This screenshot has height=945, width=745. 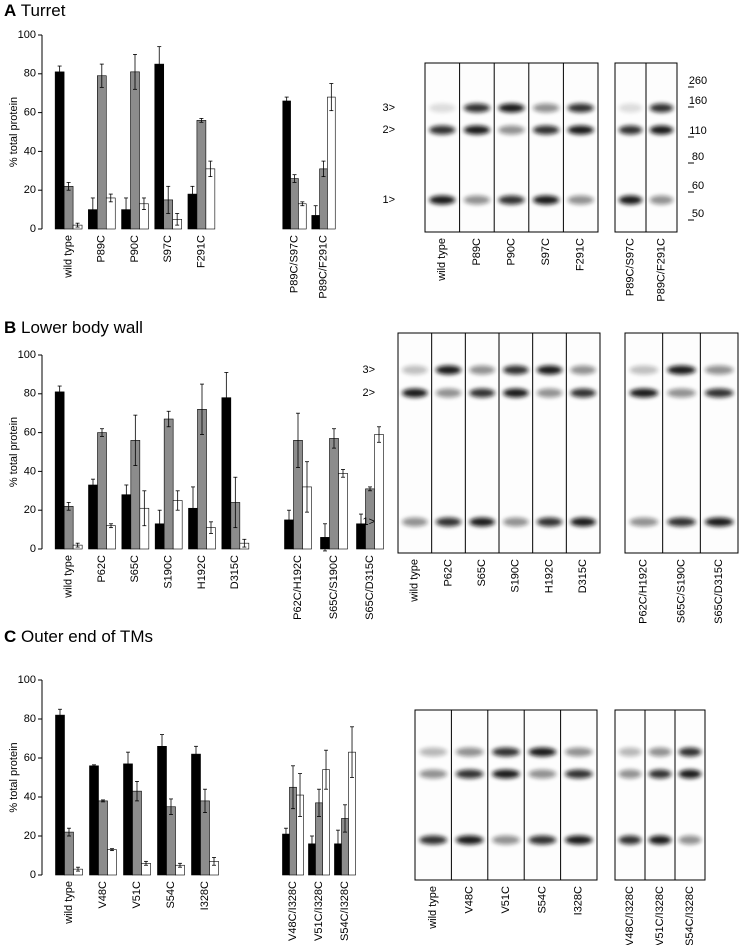 What do you see at coordinates (660, 915) in the screenshot?
I see `lane-label: V51C/I328C` at bounding box center [660, 915].